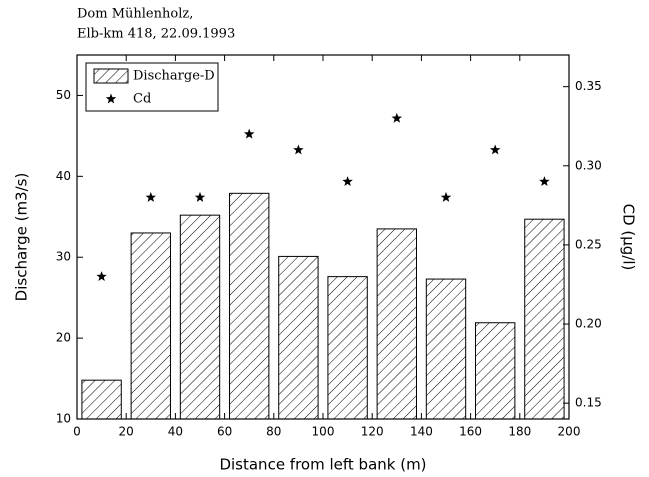 This screenshot has height=477, width=649. I want to click on x-tick-label: 0, so click(77, 432).